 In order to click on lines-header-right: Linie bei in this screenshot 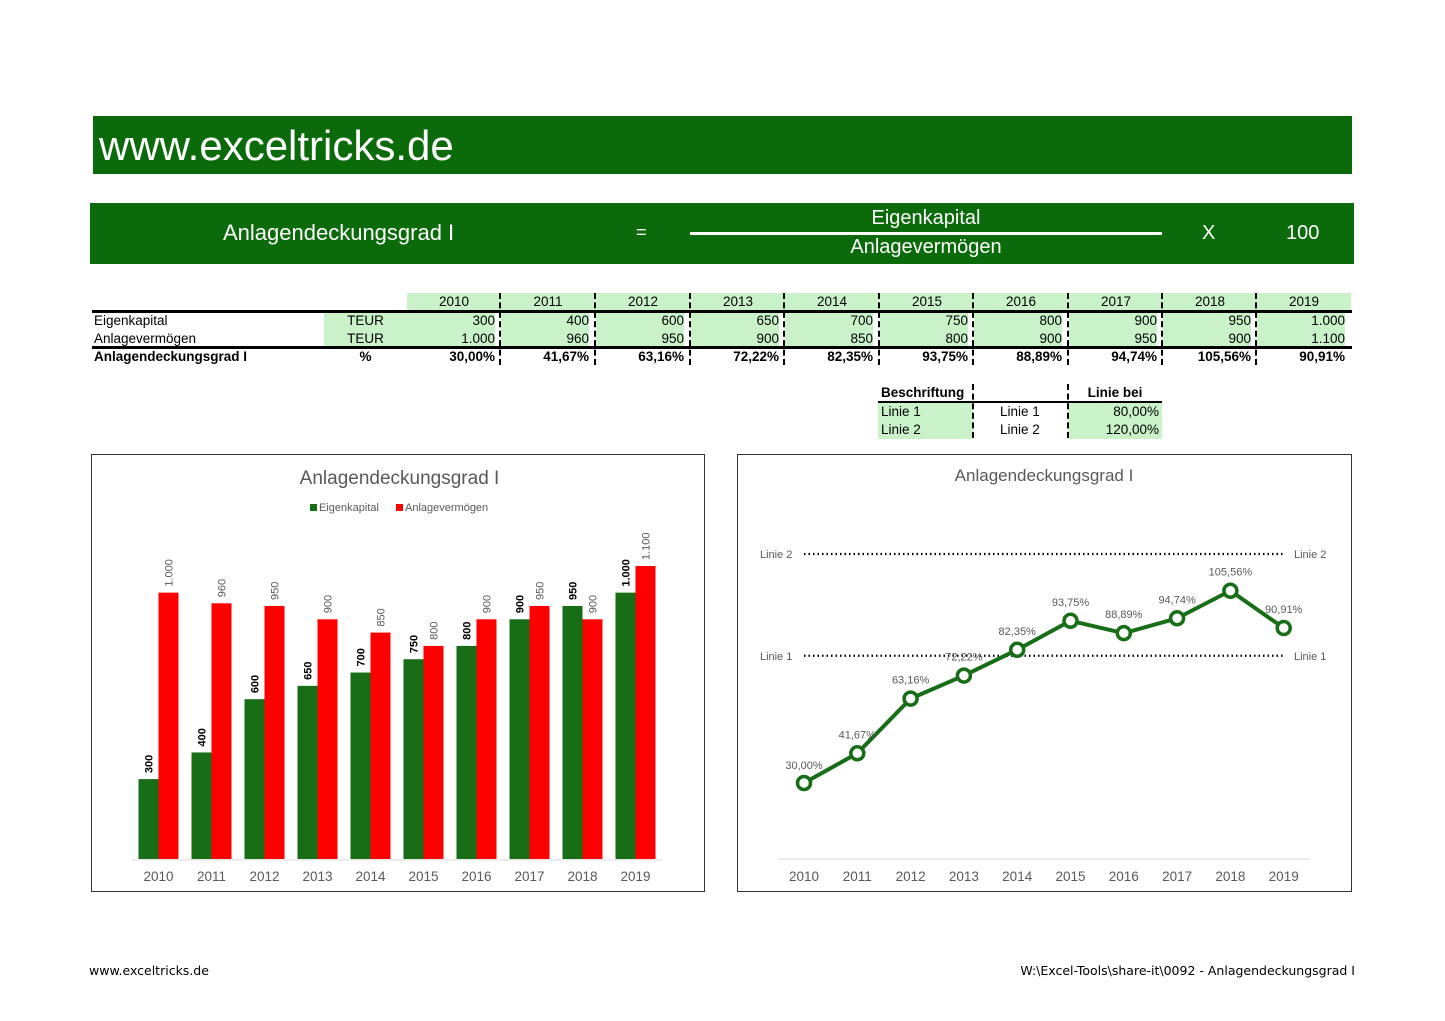, I will do `click(1115, 392)`.